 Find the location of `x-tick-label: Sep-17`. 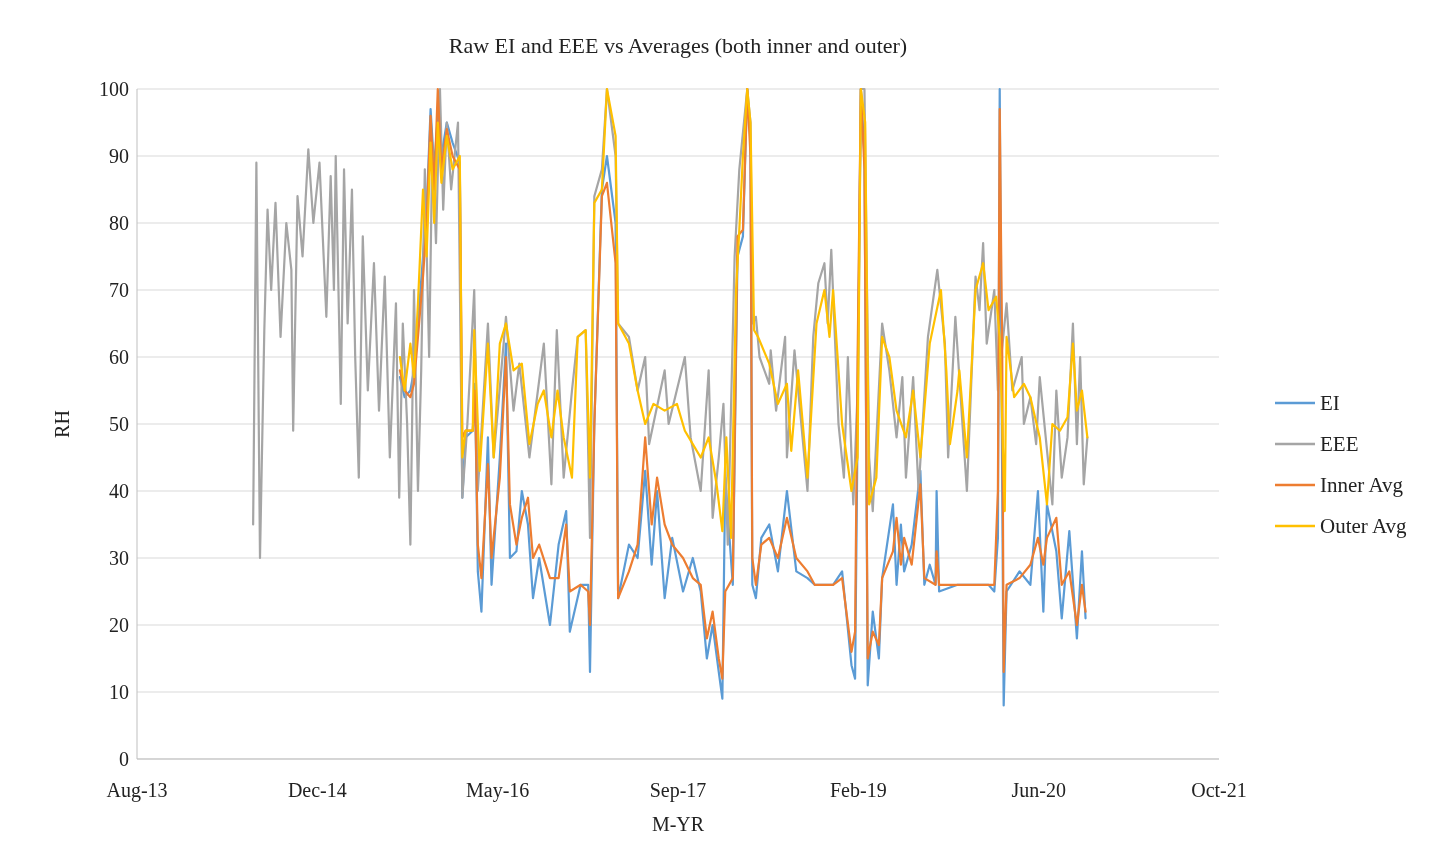

x-tick-label: Sep-17 is located at coordinates (678, 790).